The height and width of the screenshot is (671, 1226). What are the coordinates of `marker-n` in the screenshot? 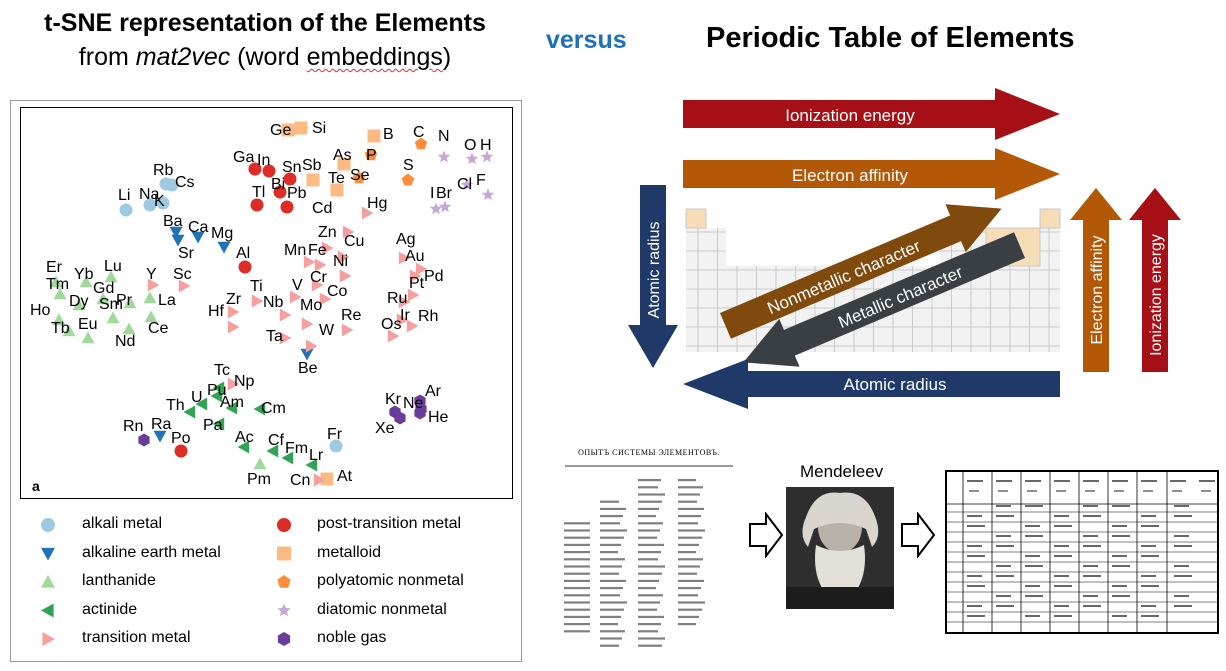 It's located at (444, 156).